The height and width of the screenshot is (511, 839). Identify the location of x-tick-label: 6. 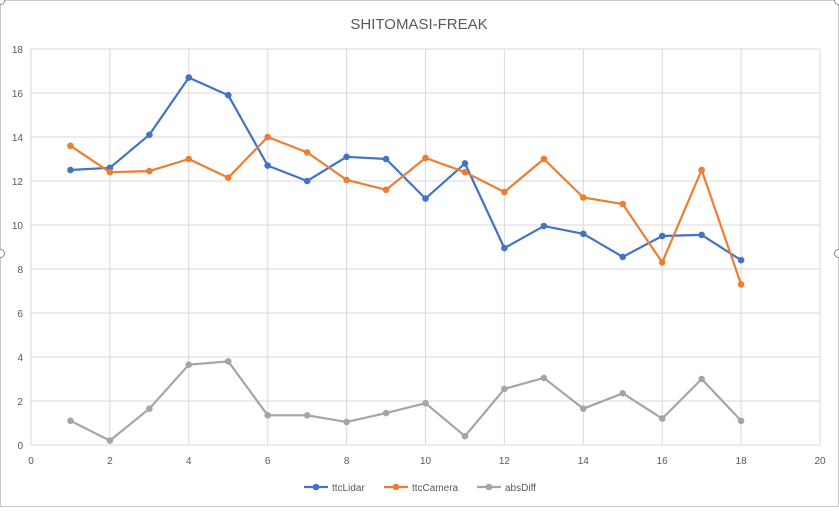
(268, 461).